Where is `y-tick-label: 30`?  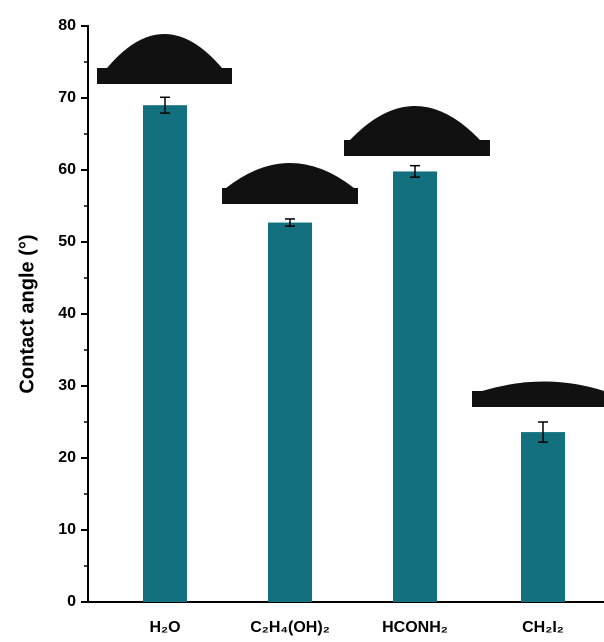
y-tick-label: 30 is located at coordinates (67, 385).